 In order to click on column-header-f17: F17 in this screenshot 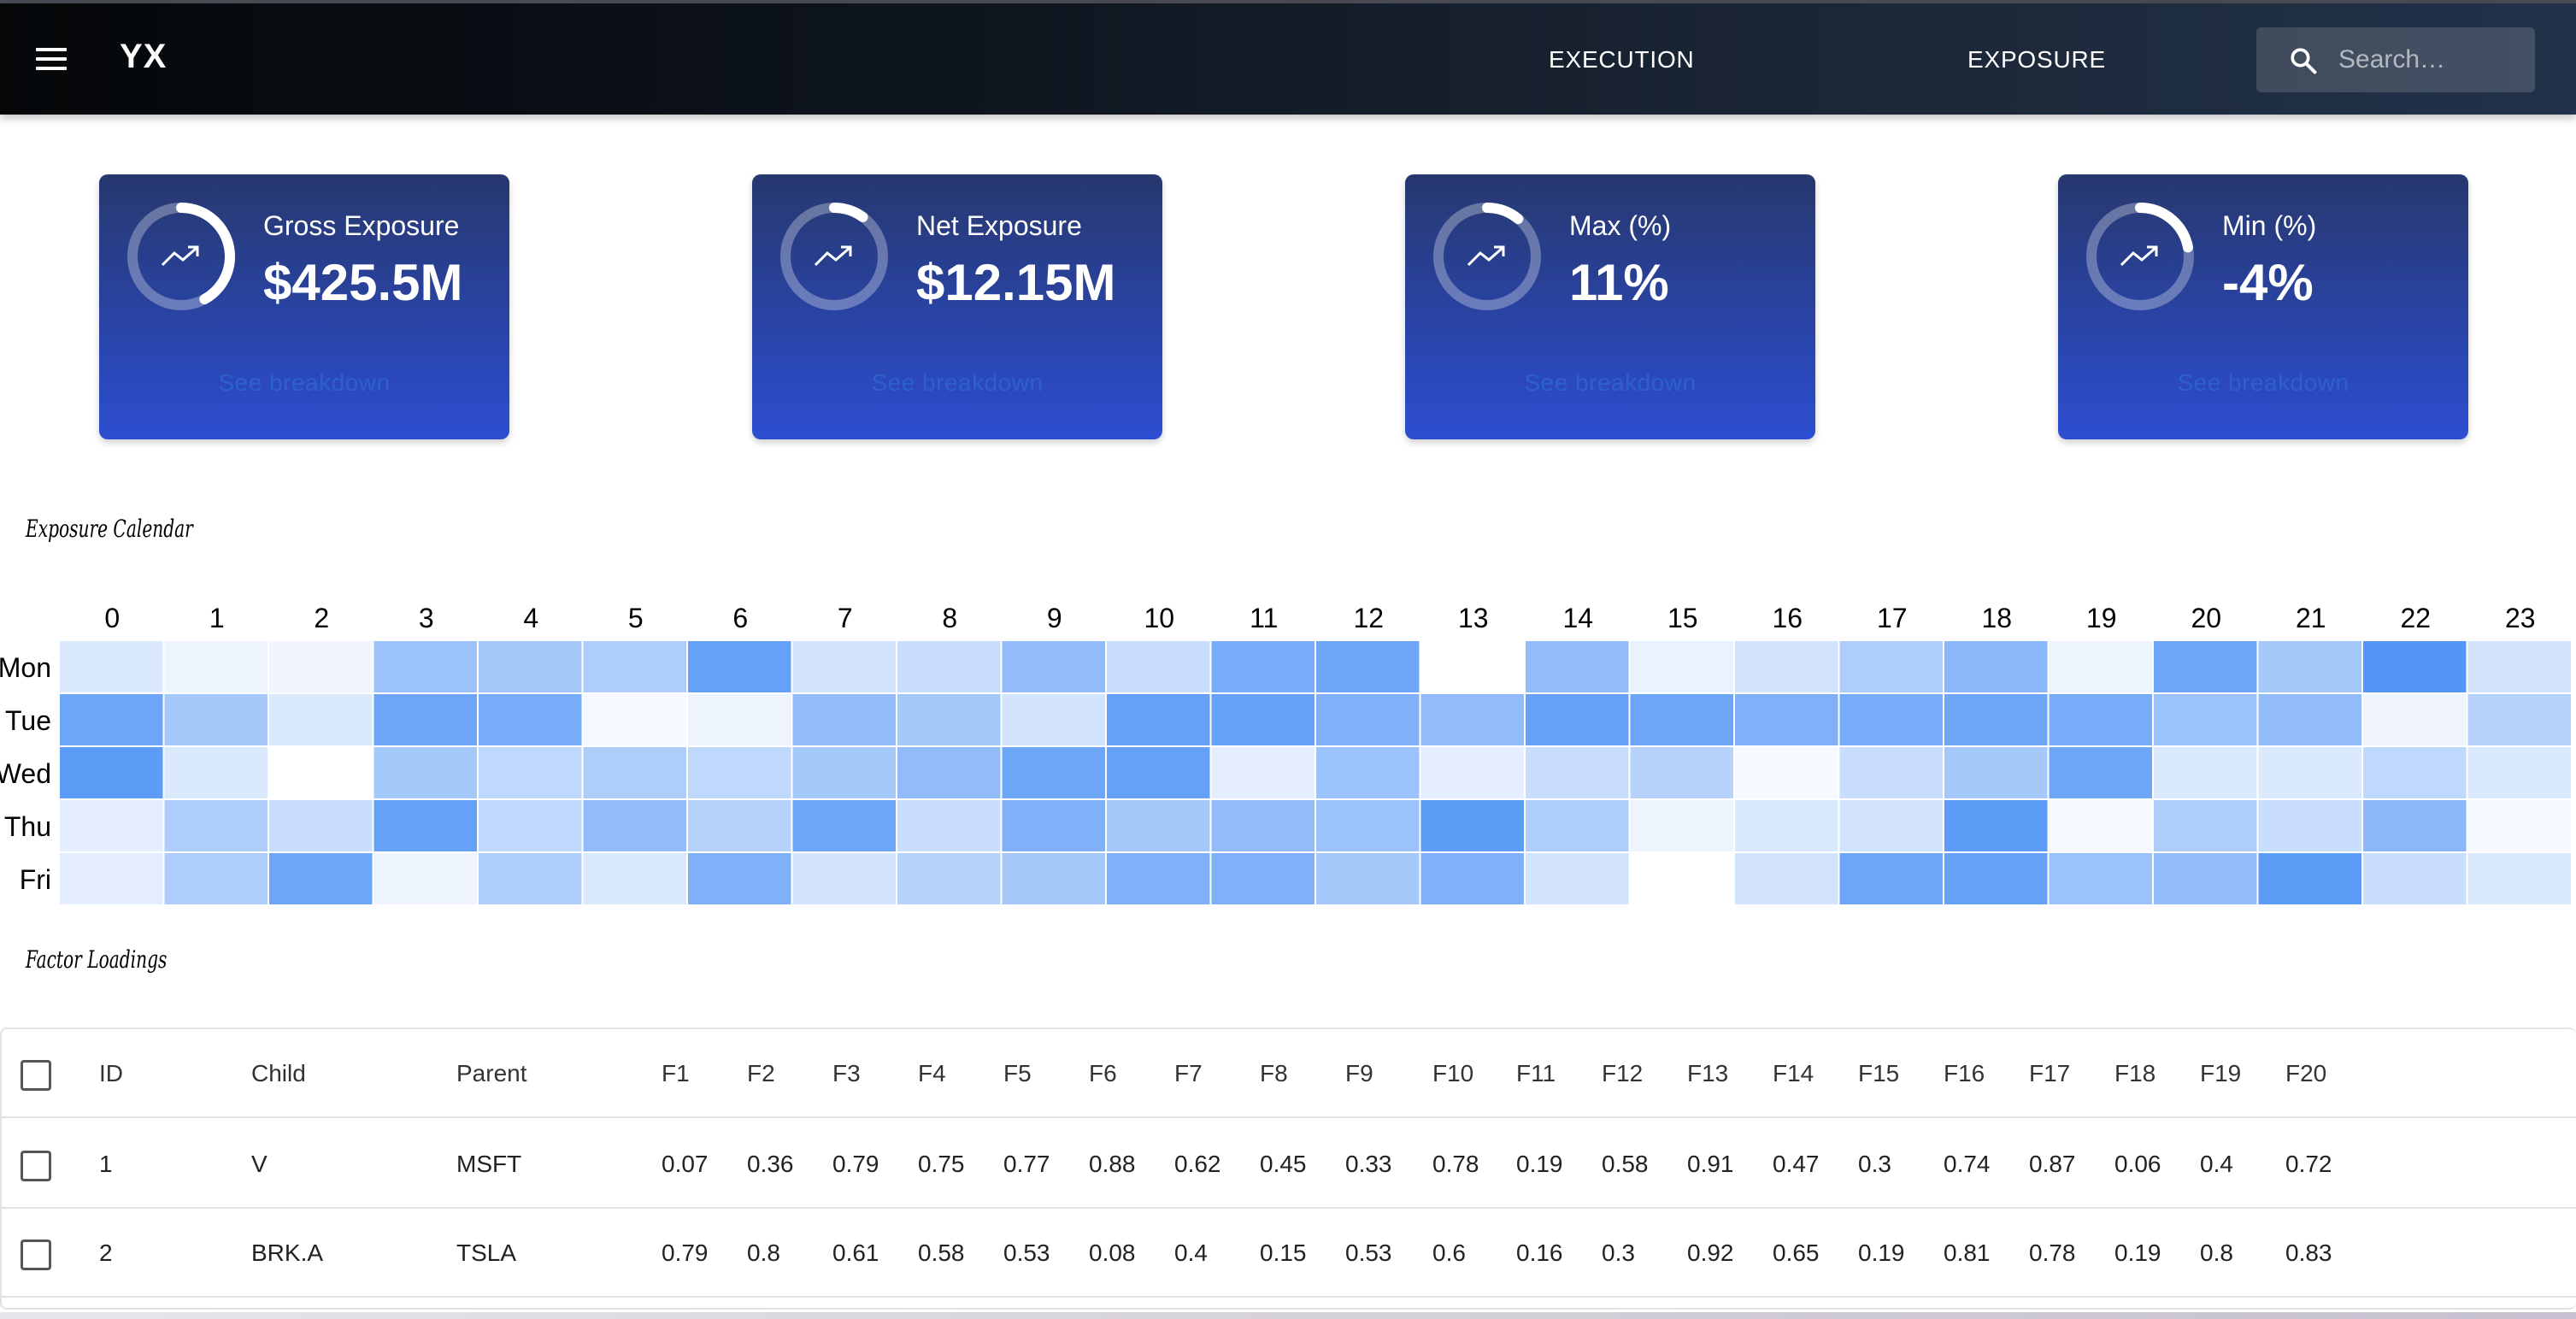, I will do `click(2050, 1073)`.